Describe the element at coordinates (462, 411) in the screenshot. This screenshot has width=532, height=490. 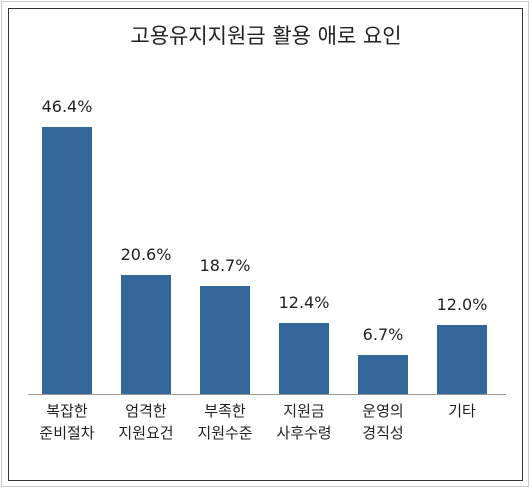
I see `category-label: 기타` at that location.